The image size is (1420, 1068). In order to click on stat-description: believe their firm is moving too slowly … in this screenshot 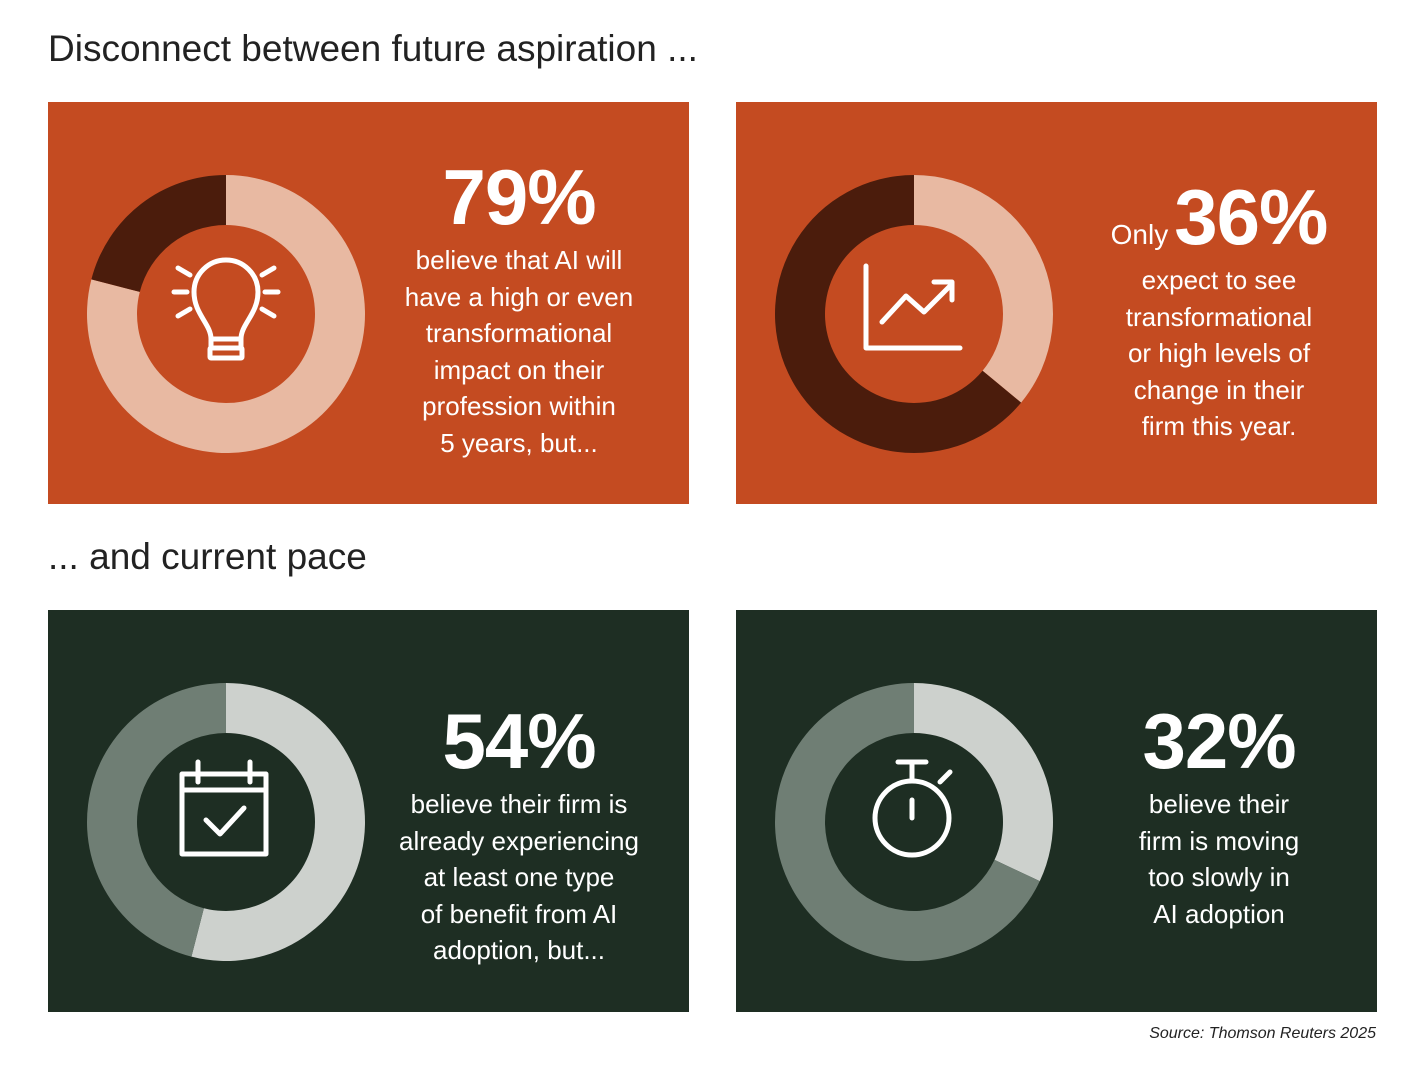, I will do `click(1219, 859)`.